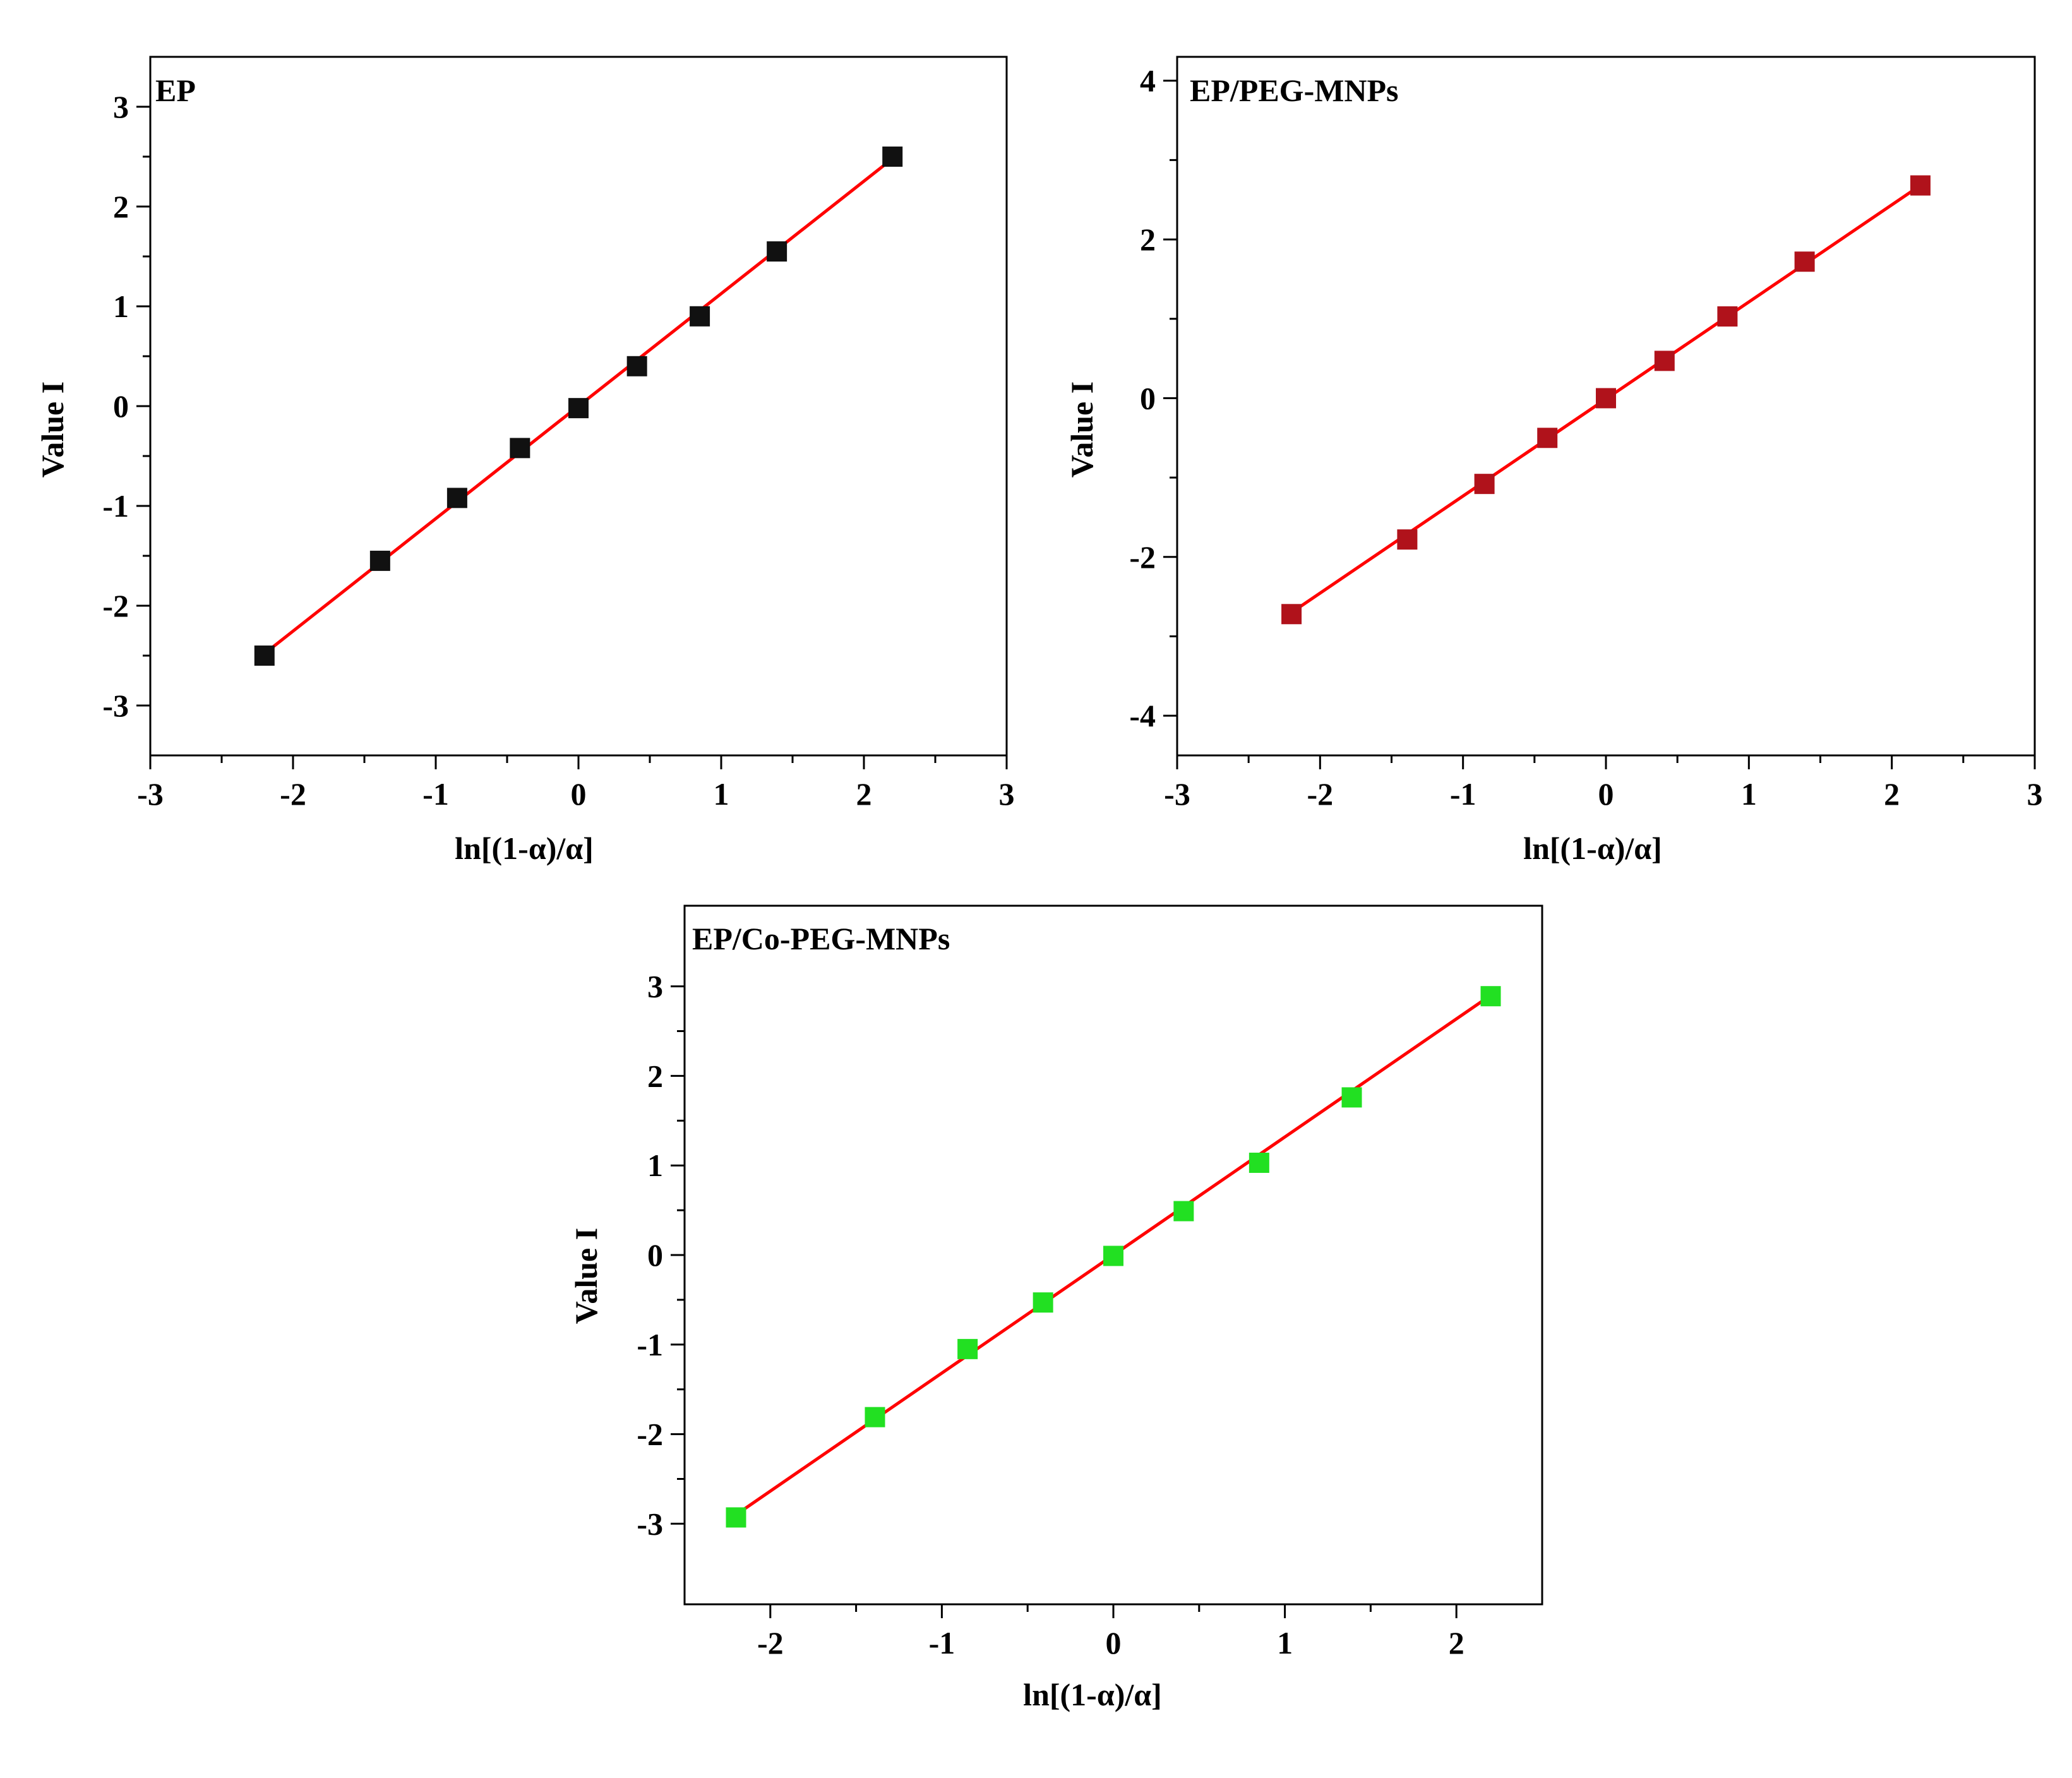 This screenshot has height=1778, width=2072. What do you see at coordinates (1142, 715) in the screenshot?
I see `y-tick-label: -4` at bounding box center [1142, 715].